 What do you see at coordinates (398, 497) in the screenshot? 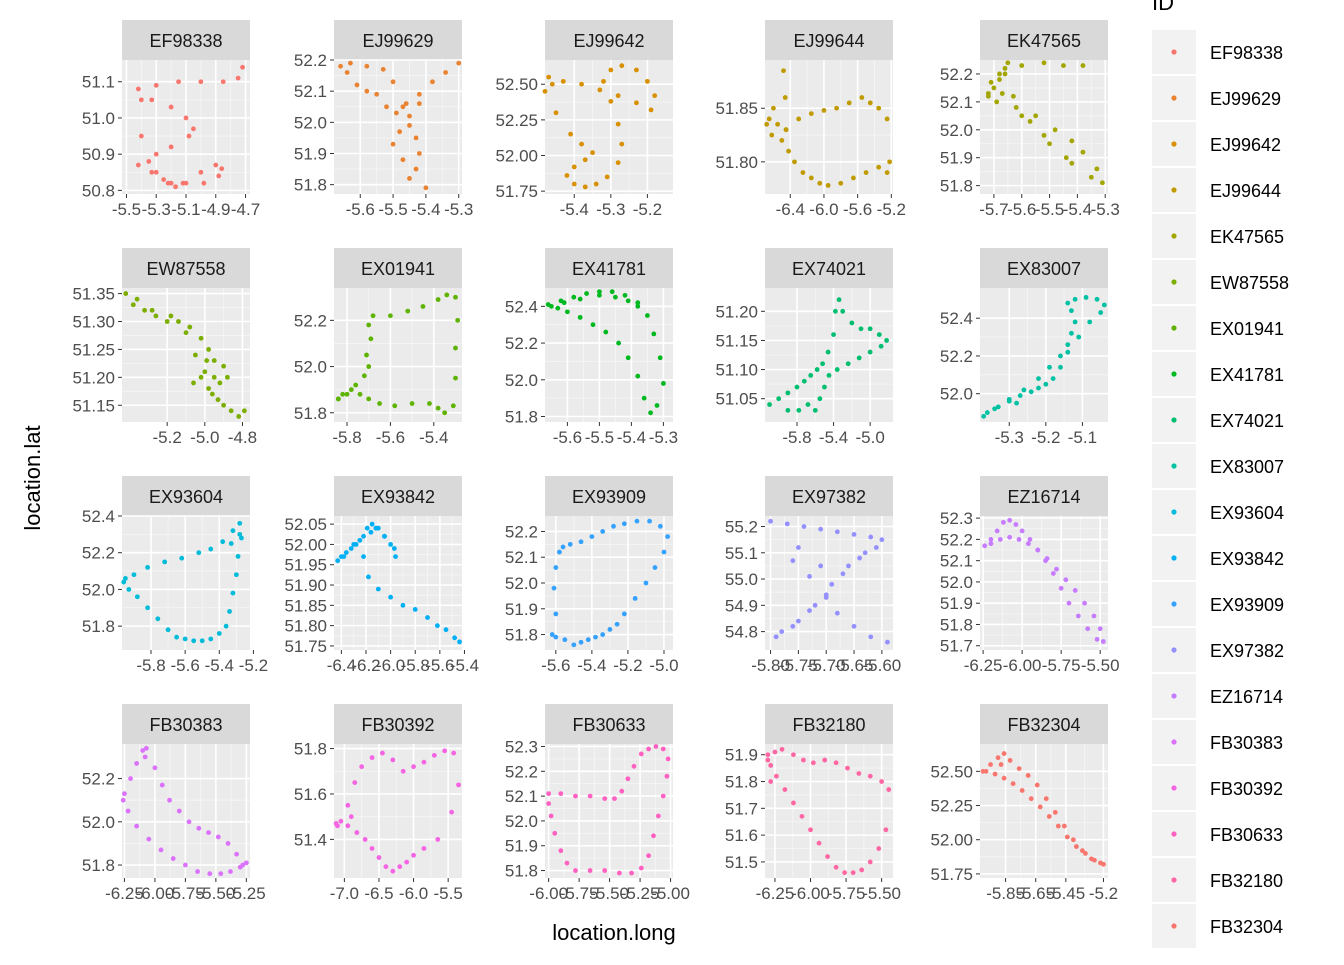
I see `facet-strip-label: EX93842` at bounding box center [398, 497].